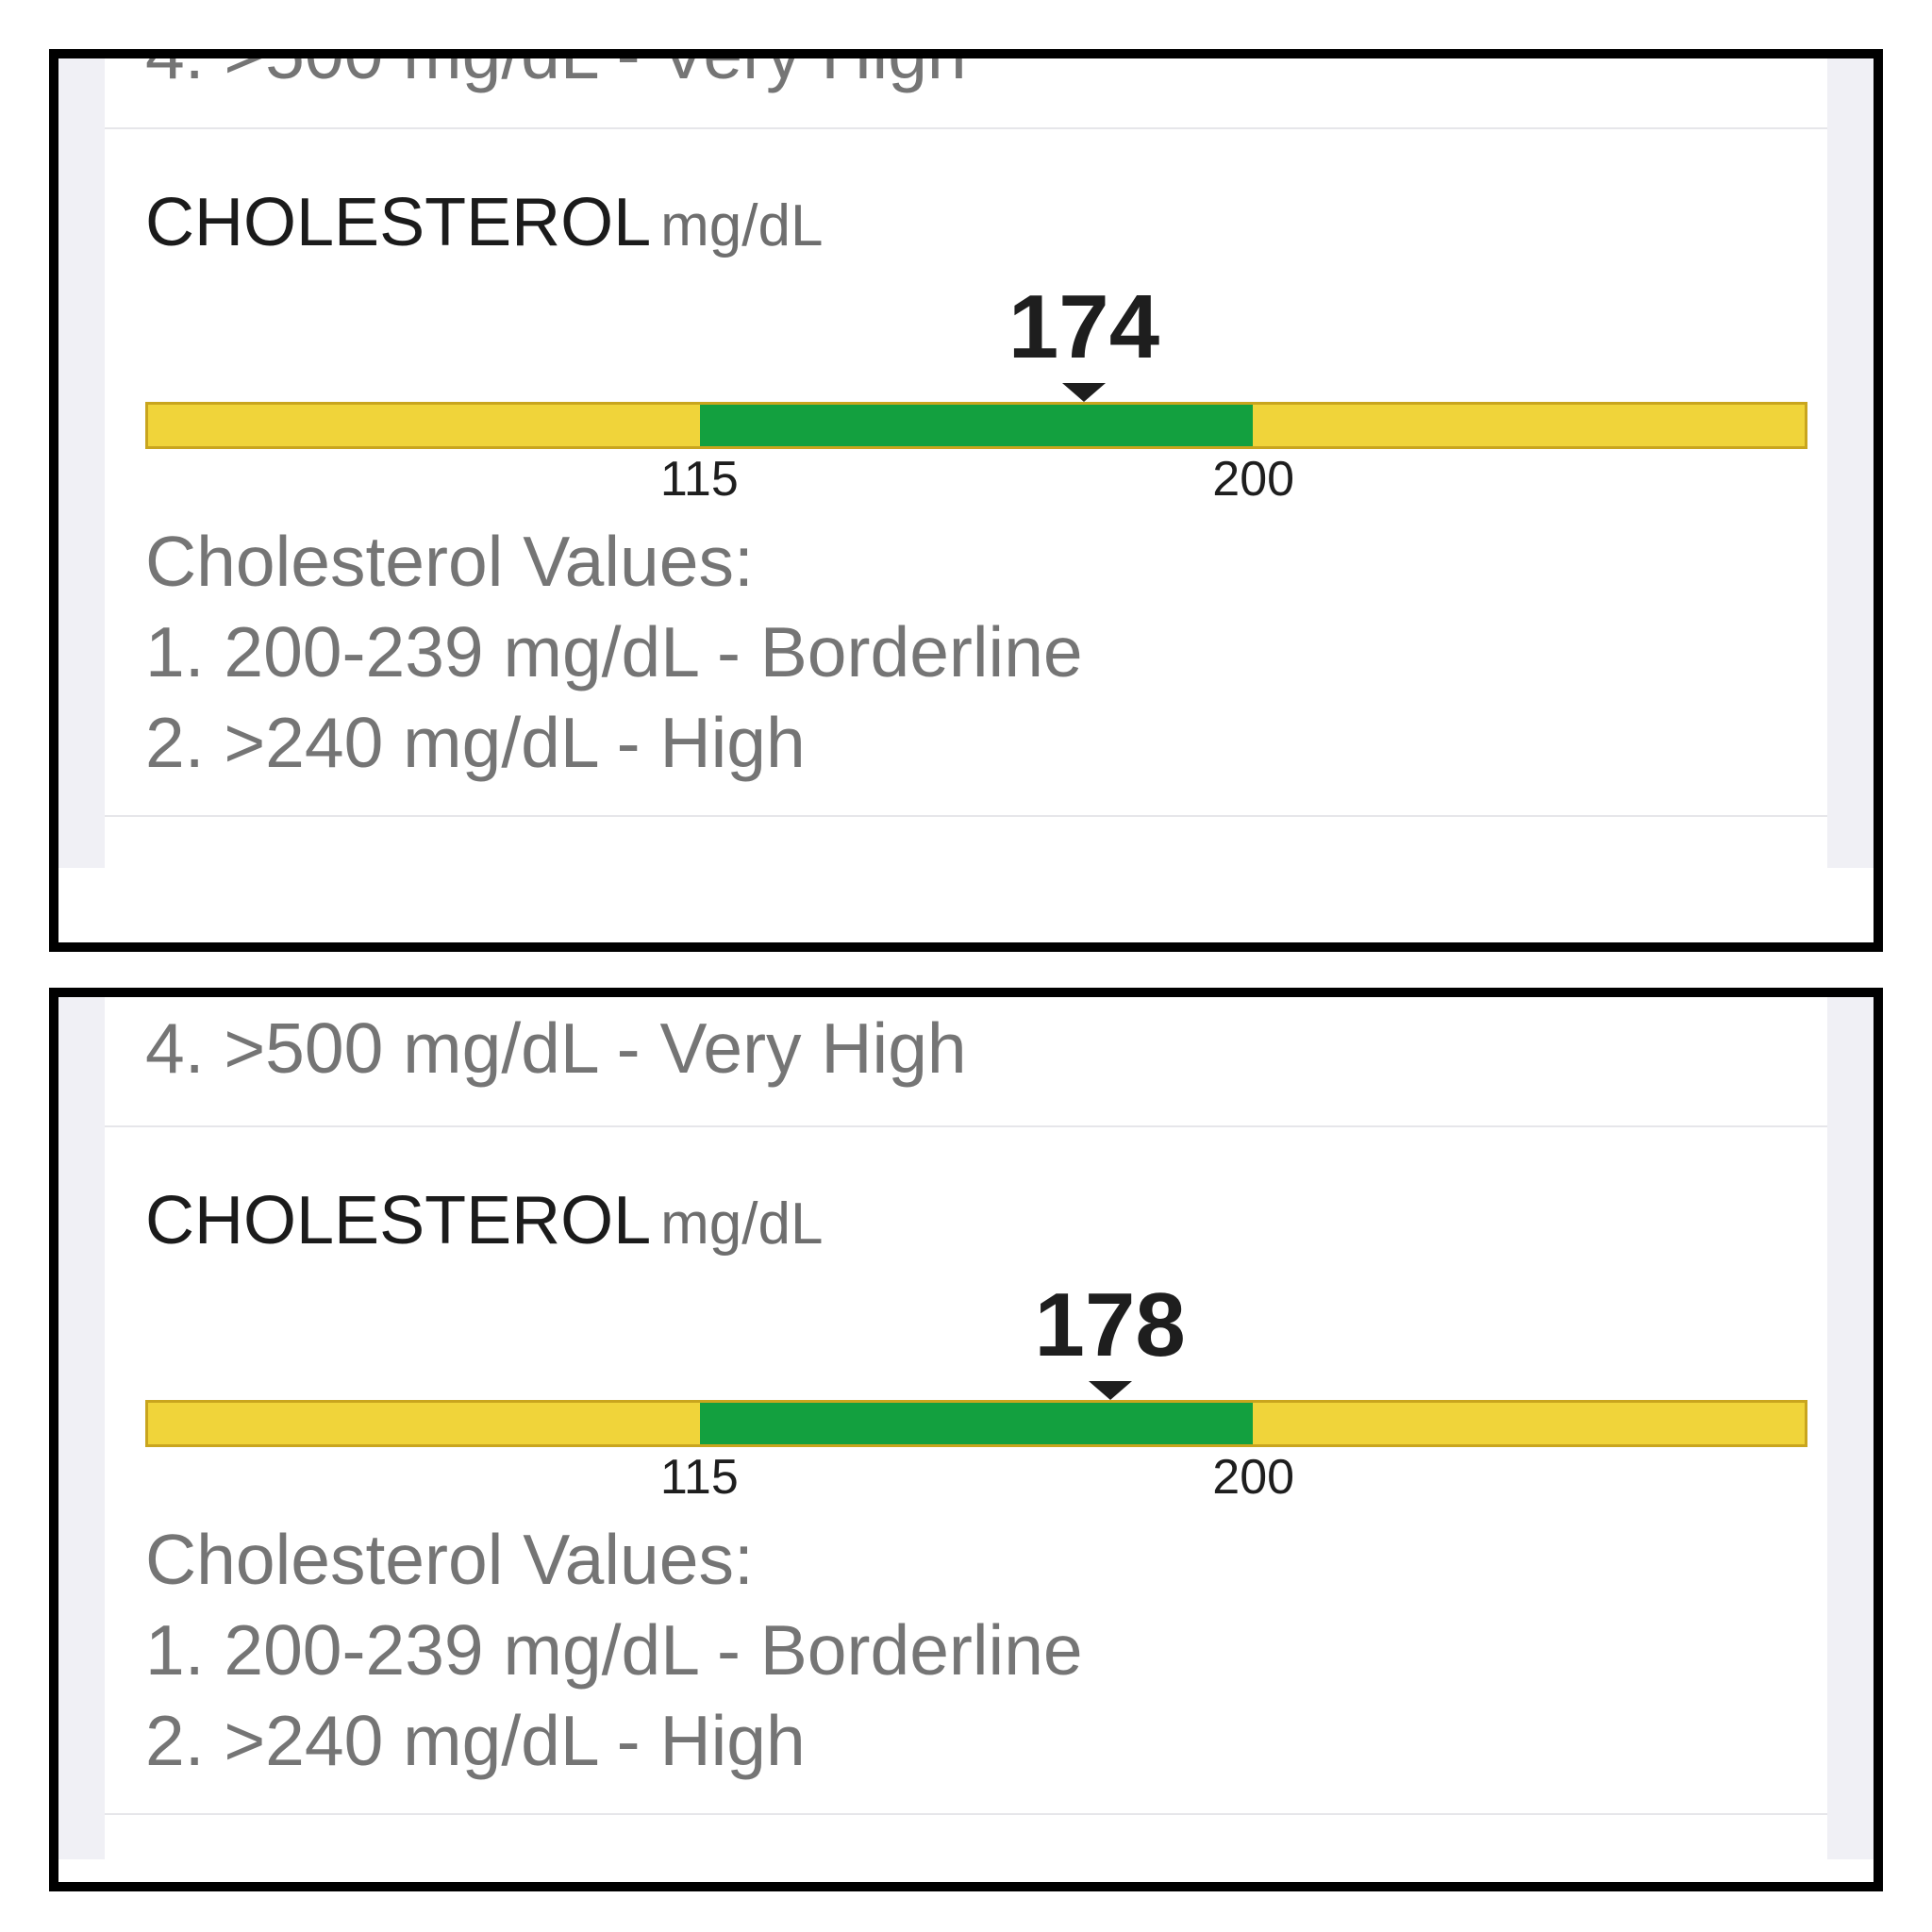  Describe the element at coordinates (1084, 326) in the screenshot. I see `current-value: 174` at that location.